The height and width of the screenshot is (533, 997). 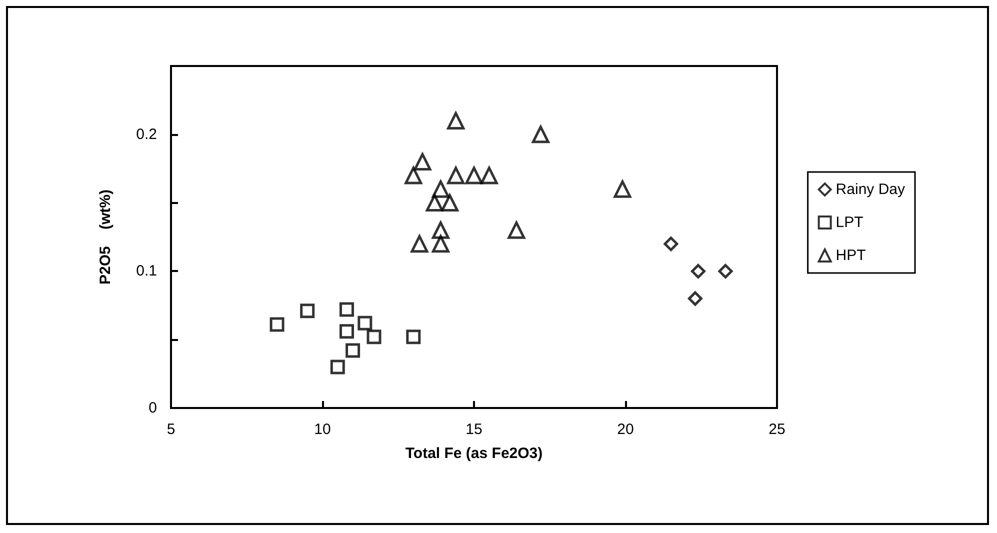 I want to click on x-axis-title: Total Fe (as Fe2O3), so click(x=474, y=453).